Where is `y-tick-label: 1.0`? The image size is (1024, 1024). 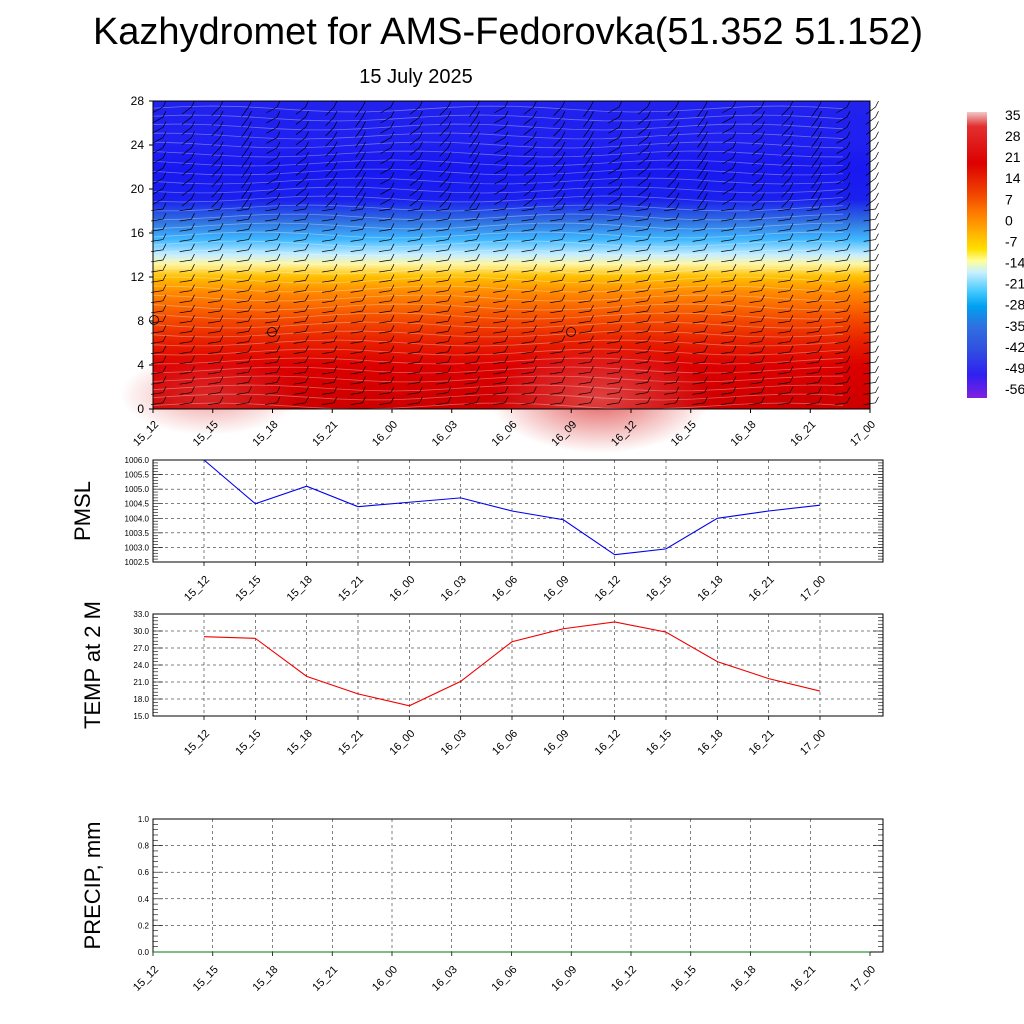 y-tick-label: 1.0 is located at coordinates (144, 819).